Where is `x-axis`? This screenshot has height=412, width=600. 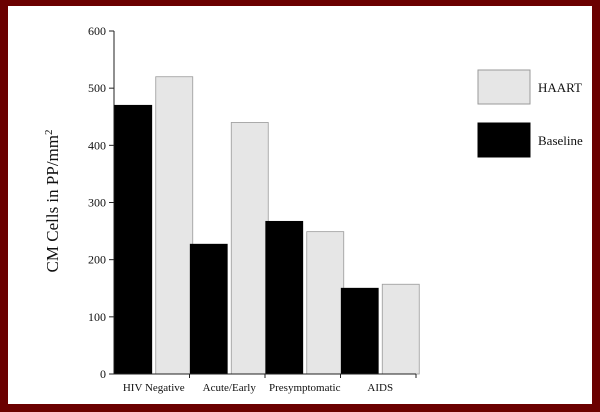
x-axis is located at coordinates (265, 375).